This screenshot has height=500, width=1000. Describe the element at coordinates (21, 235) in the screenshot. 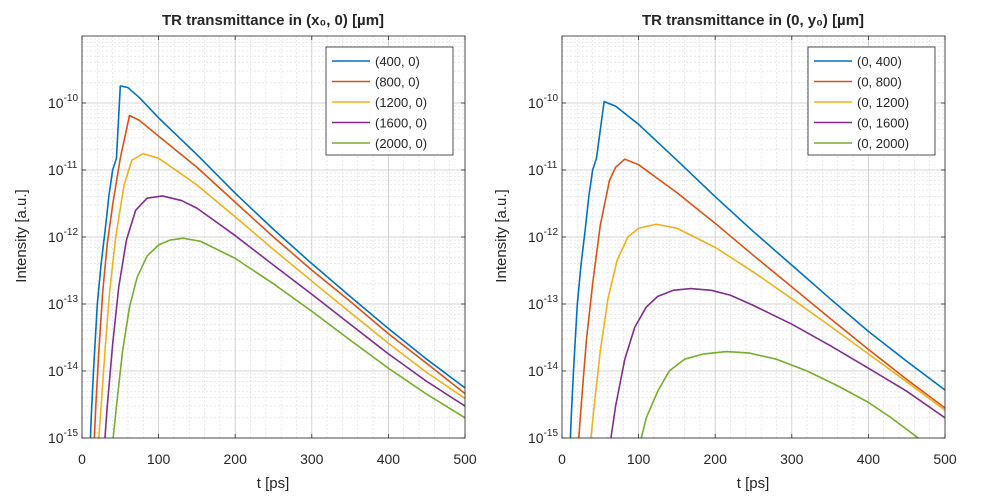

I see `chart-left-ylabel: Intensity [a.u.]` at that location.